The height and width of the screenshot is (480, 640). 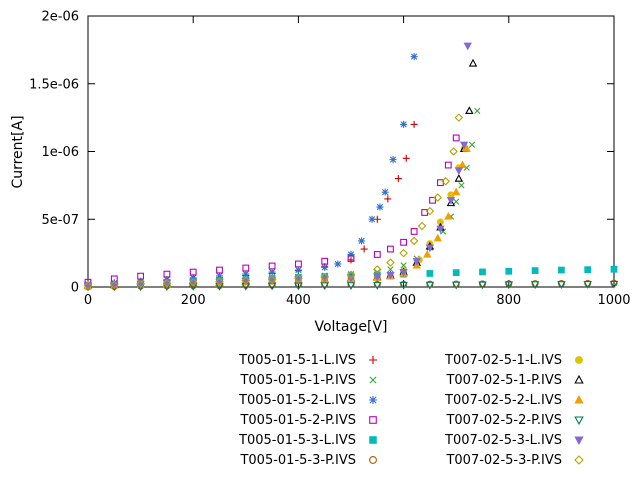 I want to click on legend-item: T005-01-5-3-P.IVS, so click(x=295, y=460).